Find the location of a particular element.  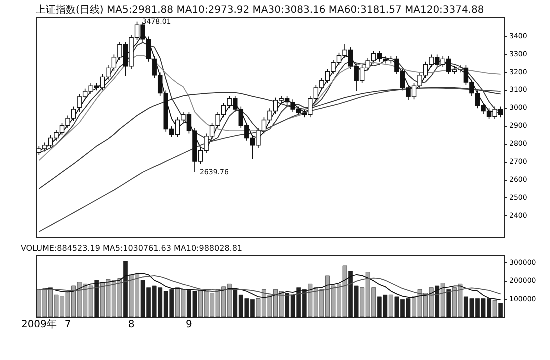

x-tick-label: 7 is located at coordinates (68, 325).